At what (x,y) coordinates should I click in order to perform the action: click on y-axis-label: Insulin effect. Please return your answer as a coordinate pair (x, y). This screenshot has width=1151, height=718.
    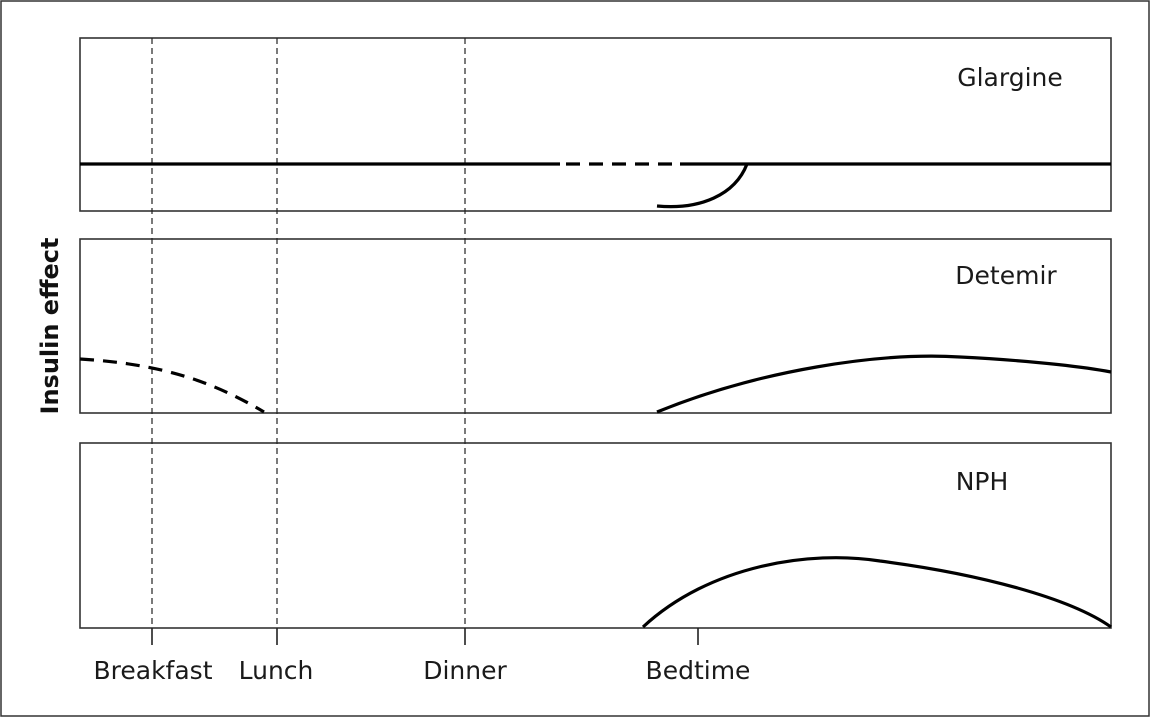
    Looking at the image, I should click on (50, 326).